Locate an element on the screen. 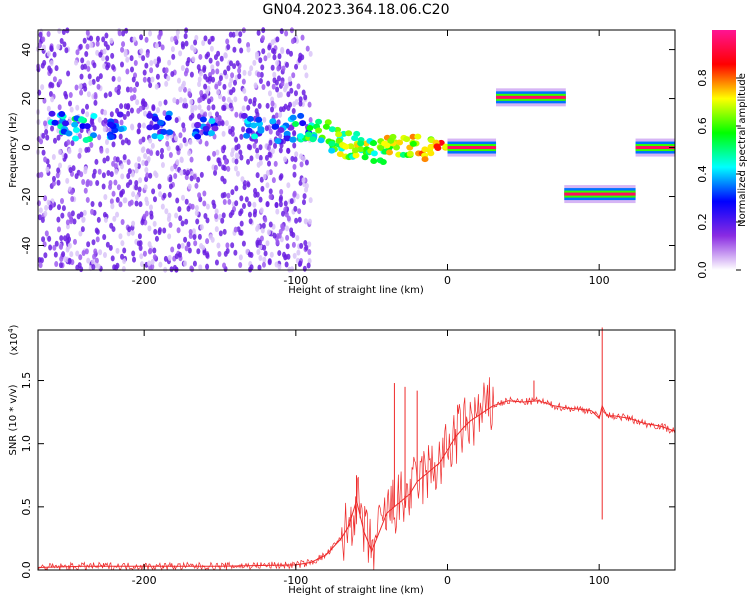 The image size is (750, 600). snr-multiplier: (x104) is located at coordinates (13, 339).